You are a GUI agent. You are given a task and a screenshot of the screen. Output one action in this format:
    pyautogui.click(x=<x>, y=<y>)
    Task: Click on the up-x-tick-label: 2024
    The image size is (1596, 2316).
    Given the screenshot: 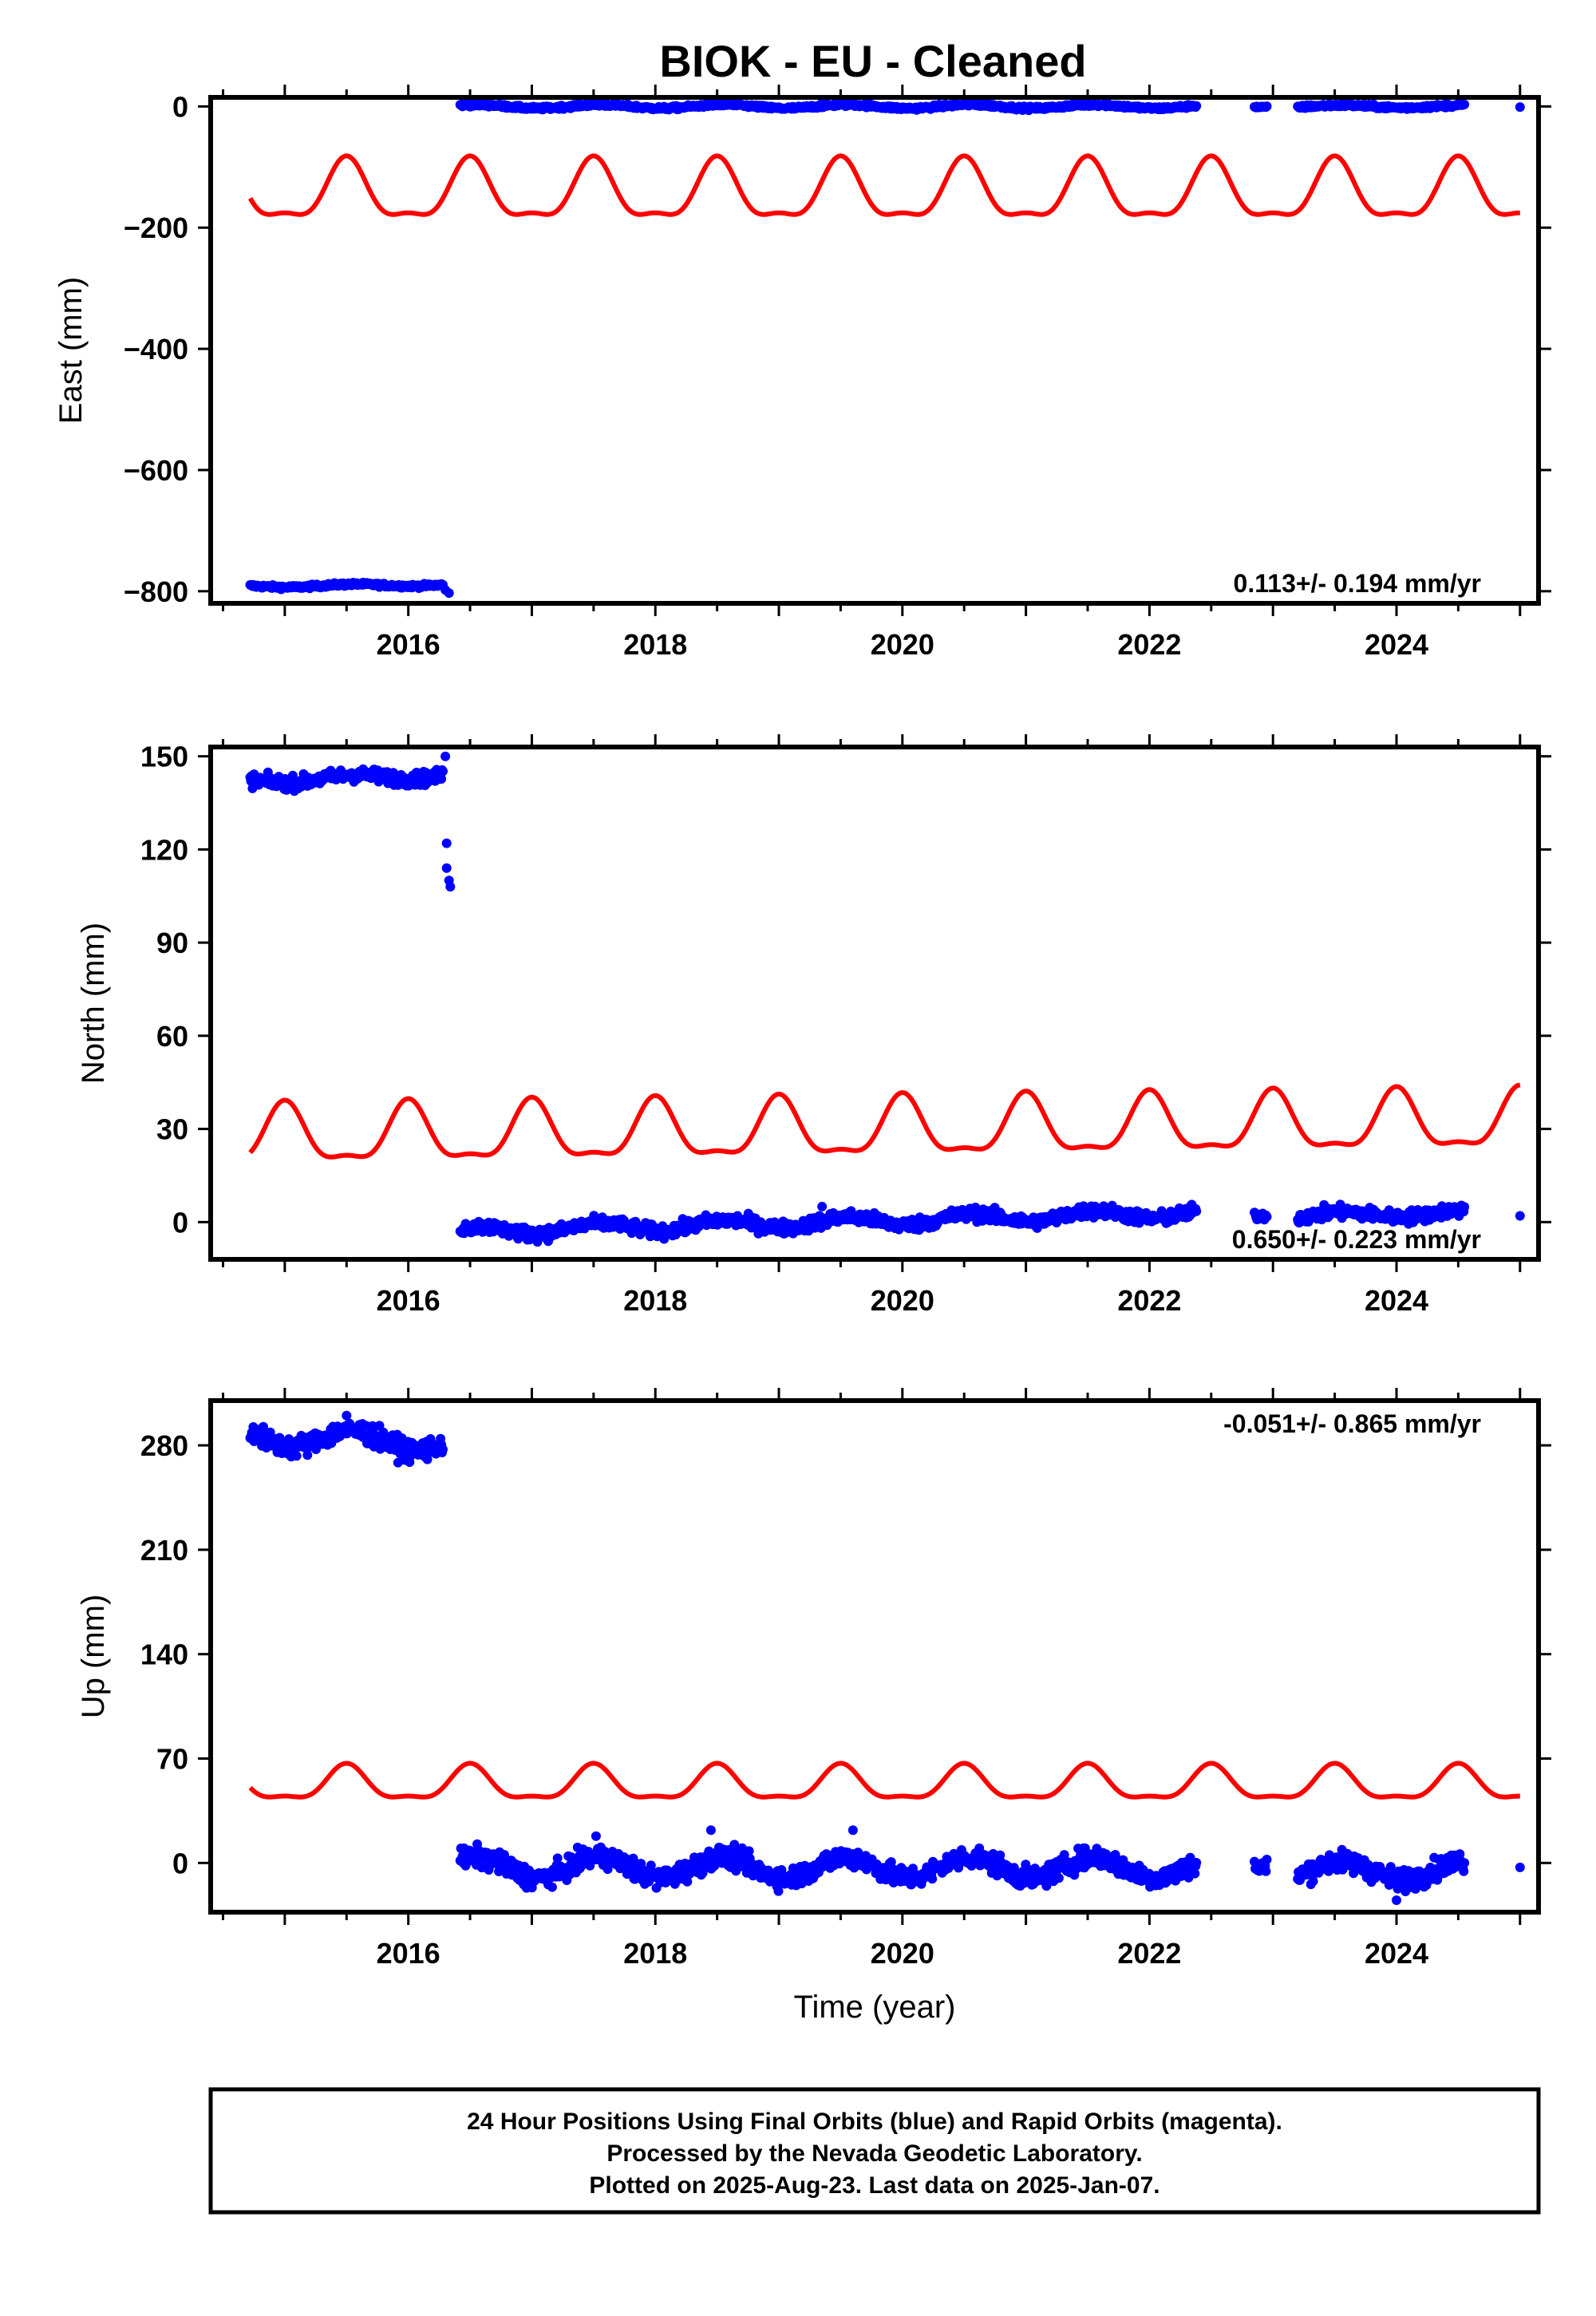 What is the action you would take?
    pyautogui.click(x=1396, y=1953)
    